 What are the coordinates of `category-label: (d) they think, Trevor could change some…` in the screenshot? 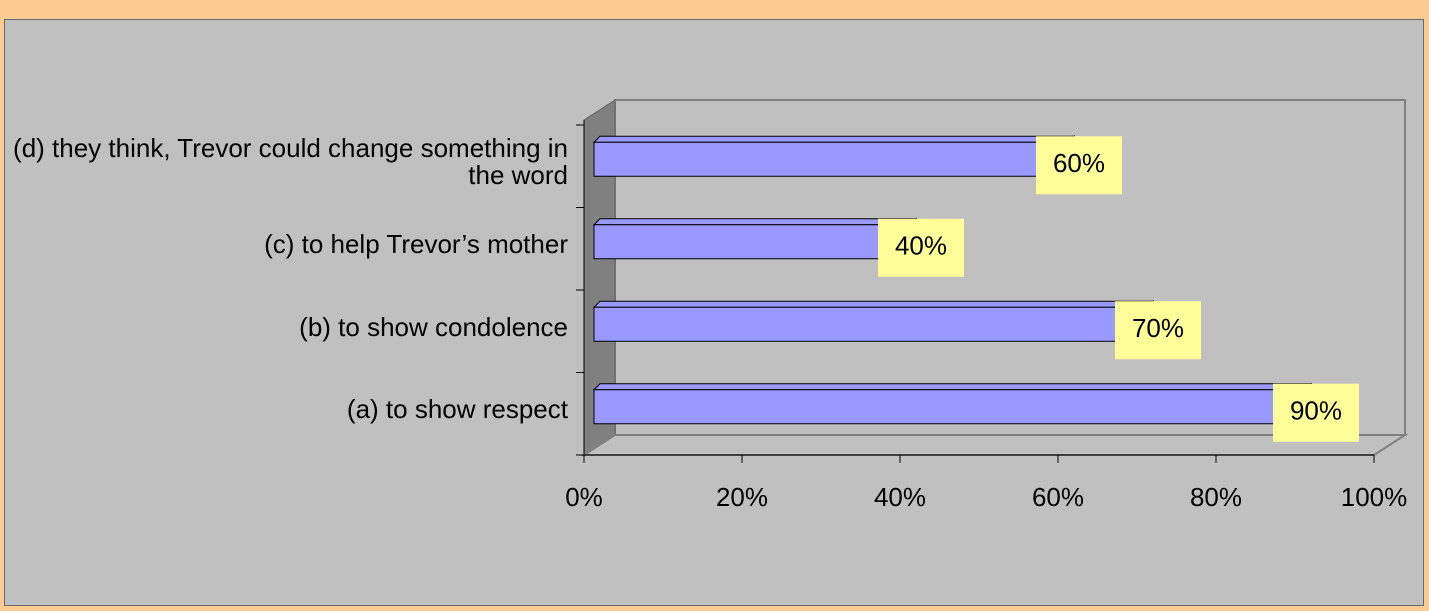 It's located at (290, 162).